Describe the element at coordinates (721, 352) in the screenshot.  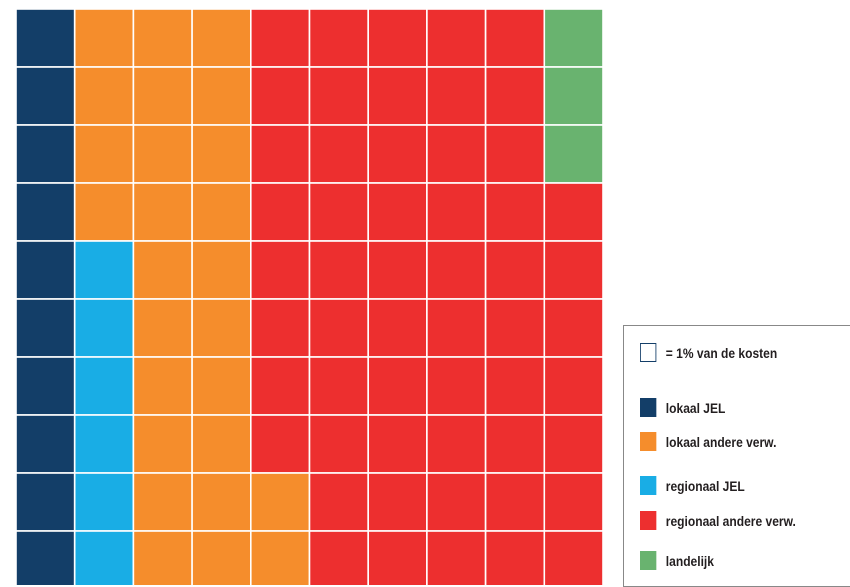
I see `legend-unit-label: = 1% van de kosten` at that location.